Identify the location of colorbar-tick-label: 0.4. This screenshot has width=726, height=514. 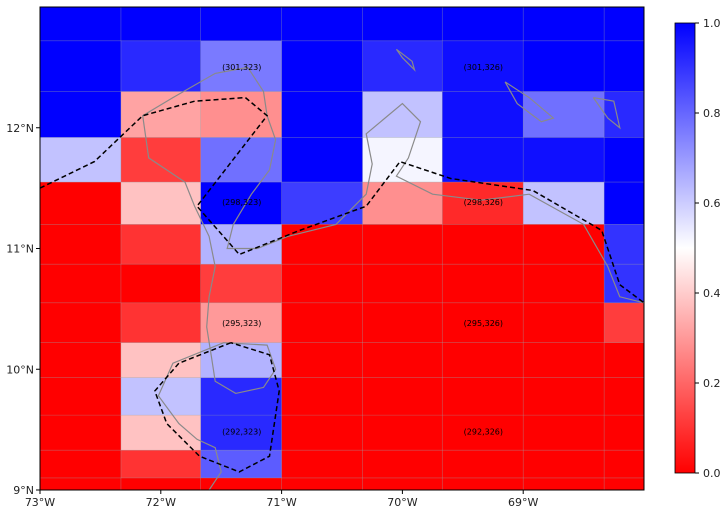
(712, 293).